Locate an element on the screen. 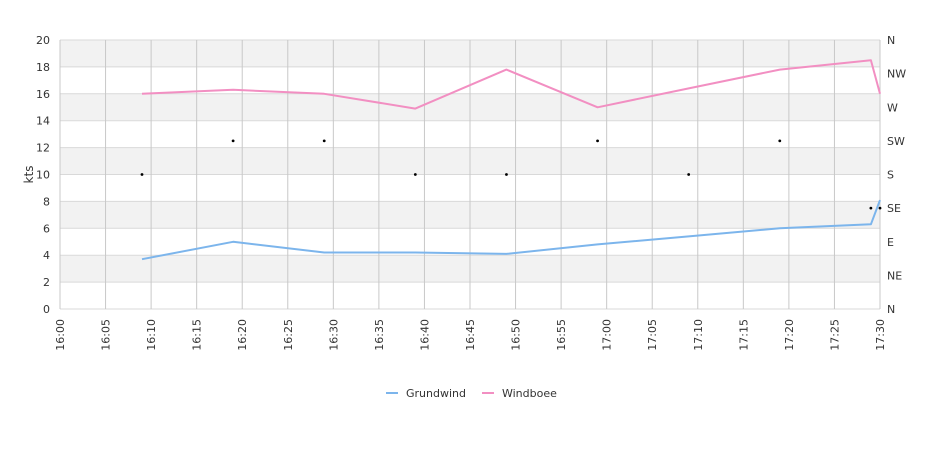 The height and width of the screenshot is (450, 940). direction-tick-label: S is located at coordinates (890, 175).